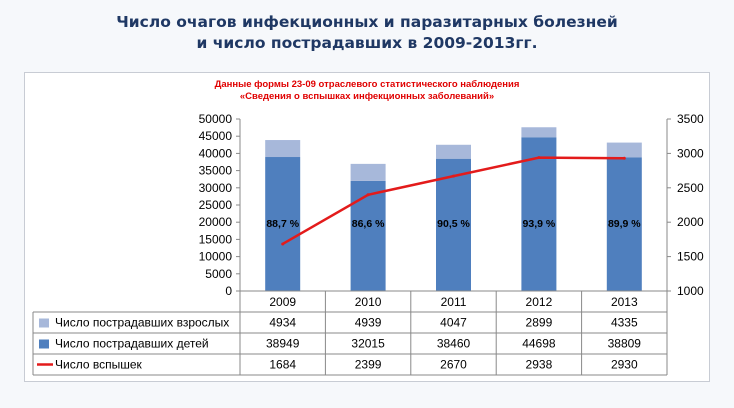 Image resolution: width=734 pixels, height=408 pixels. Describe the element at coordinates (454, 302) in the screenshot. I see `category-label: 2011` at that location.